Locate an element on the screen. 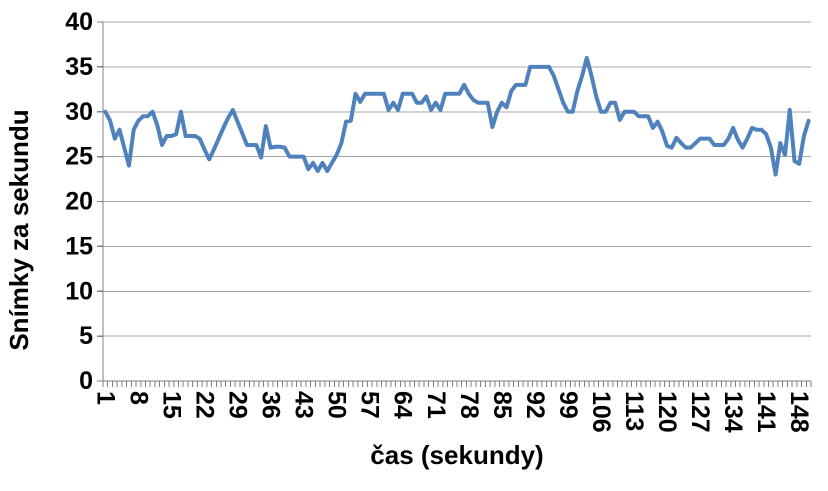 The width and height of the screenshot is (828, 491). x-tick-label: 15 is located at coordinates (171, 405).